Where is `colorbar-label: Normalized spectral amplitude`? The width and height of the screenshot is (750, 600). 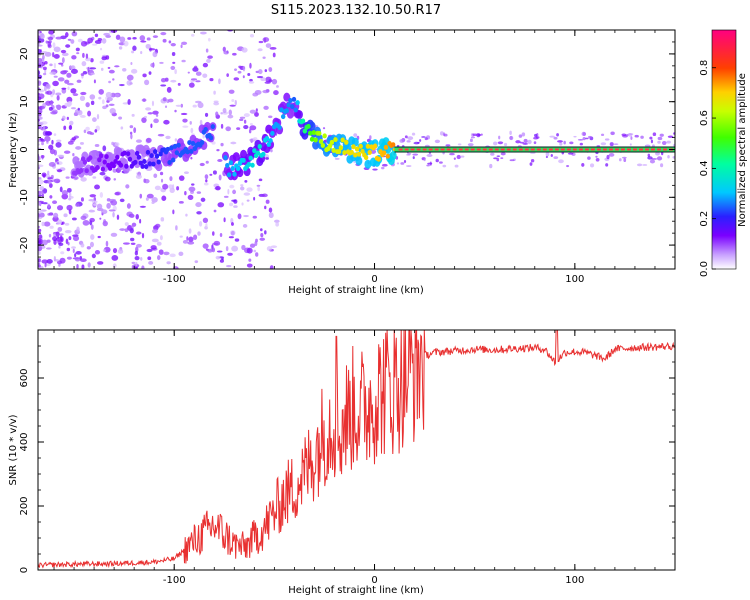
colorbar-label: Normalized spectral amplitude is located at coordinates (742, 150).